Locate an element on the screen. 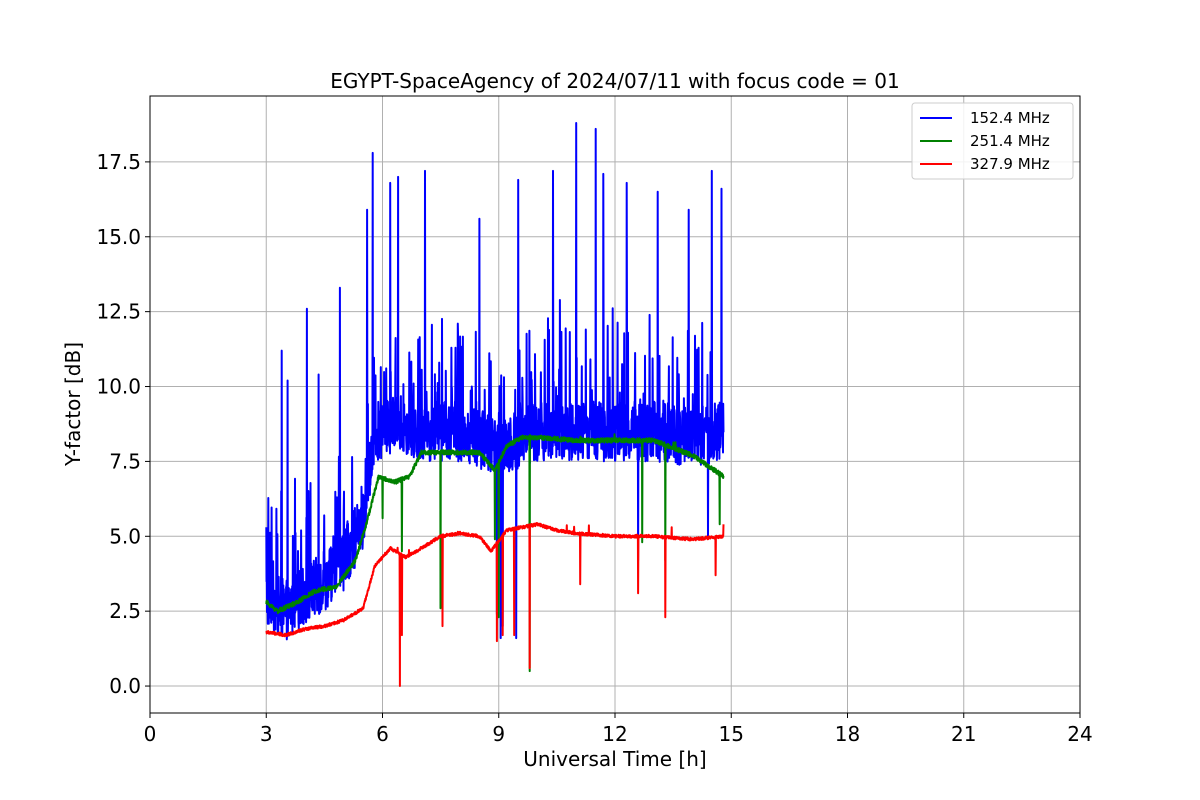 The height and width of the screenshot is (800, 1200). legend-label: 251.4 MHz is located at coordinates (1010, 141).